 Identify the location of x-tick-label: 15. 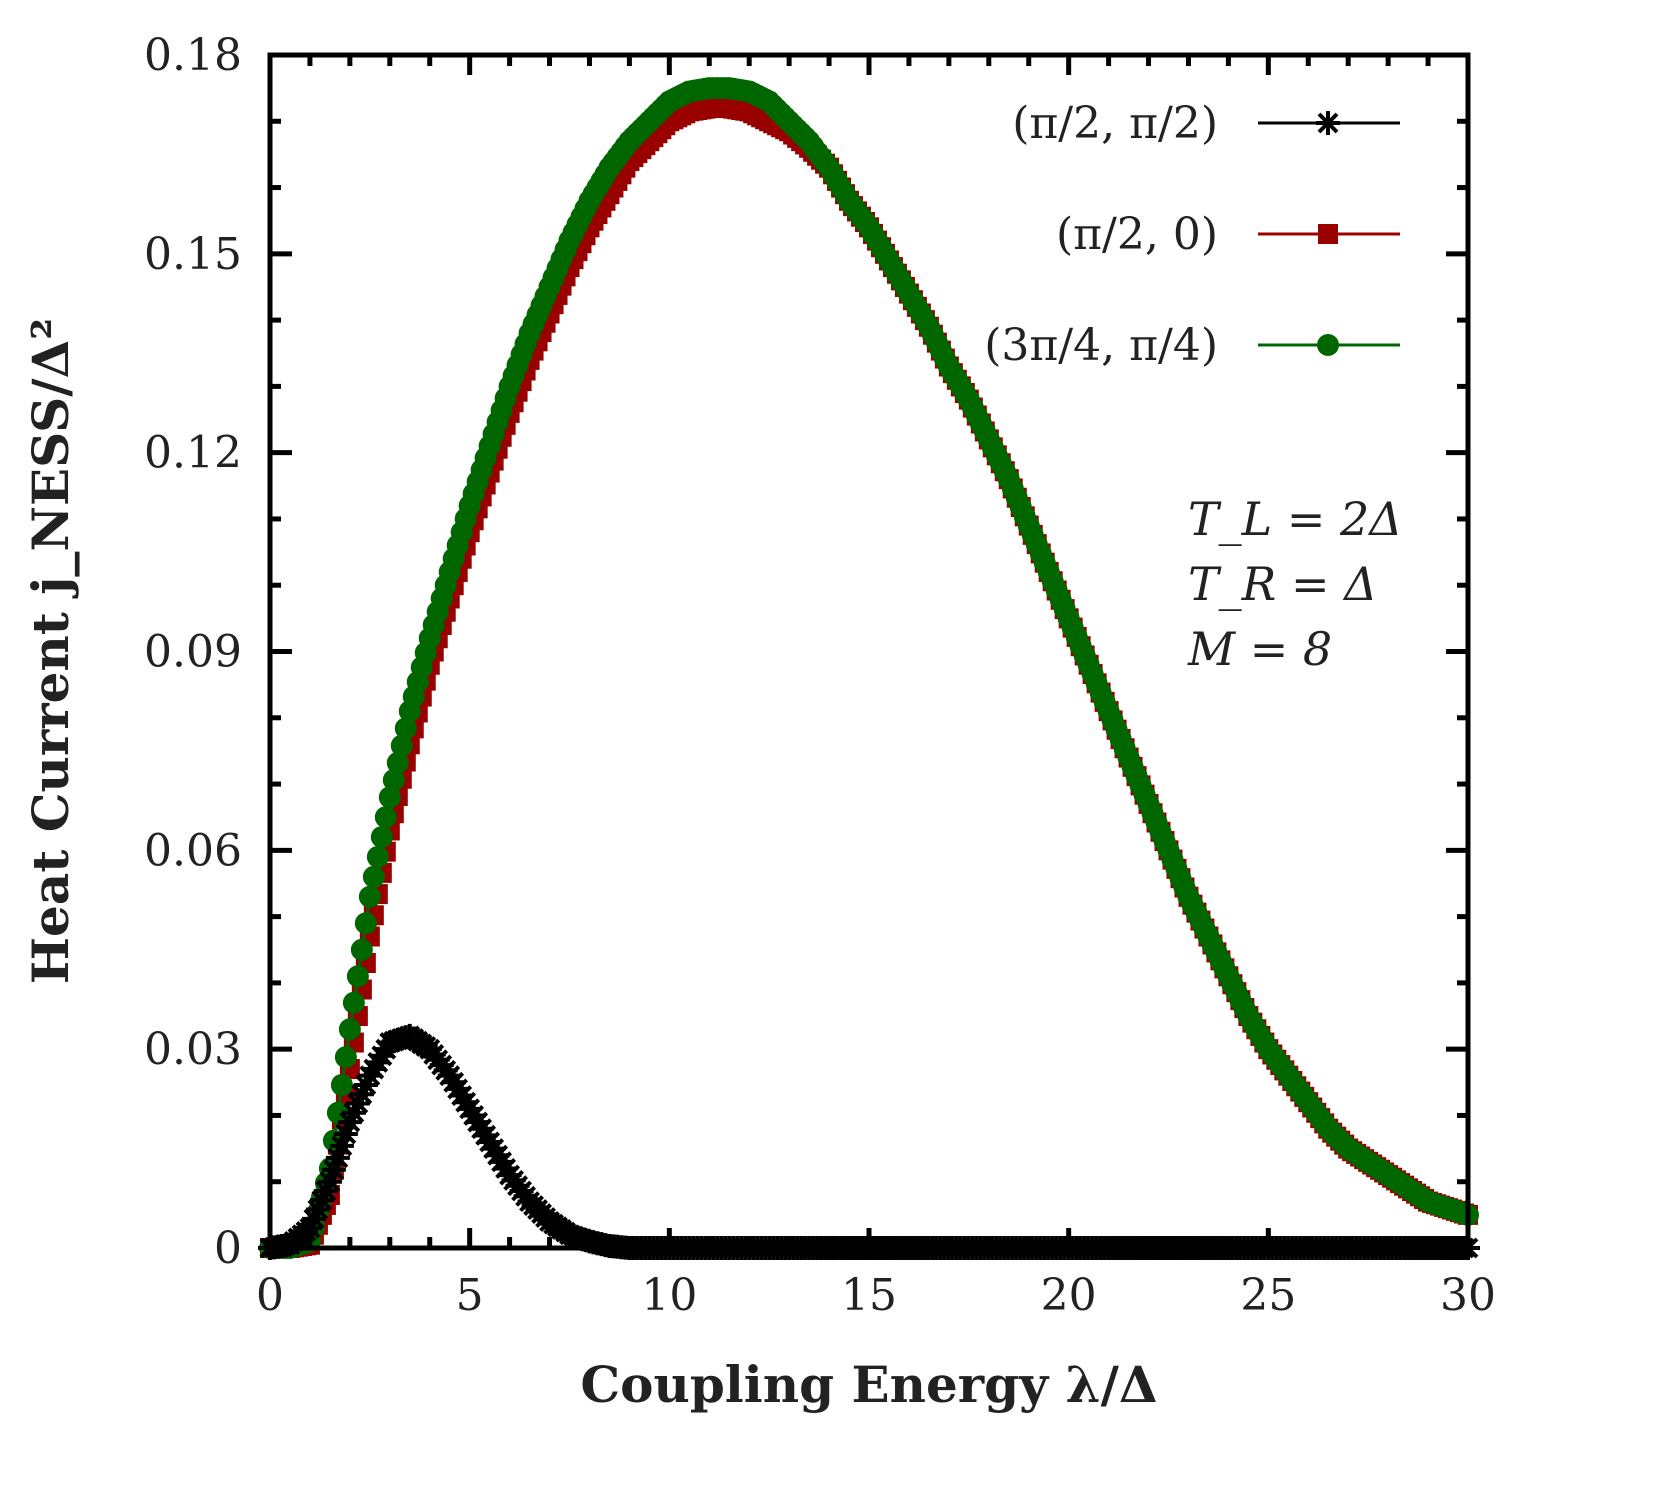
(869, 1295).